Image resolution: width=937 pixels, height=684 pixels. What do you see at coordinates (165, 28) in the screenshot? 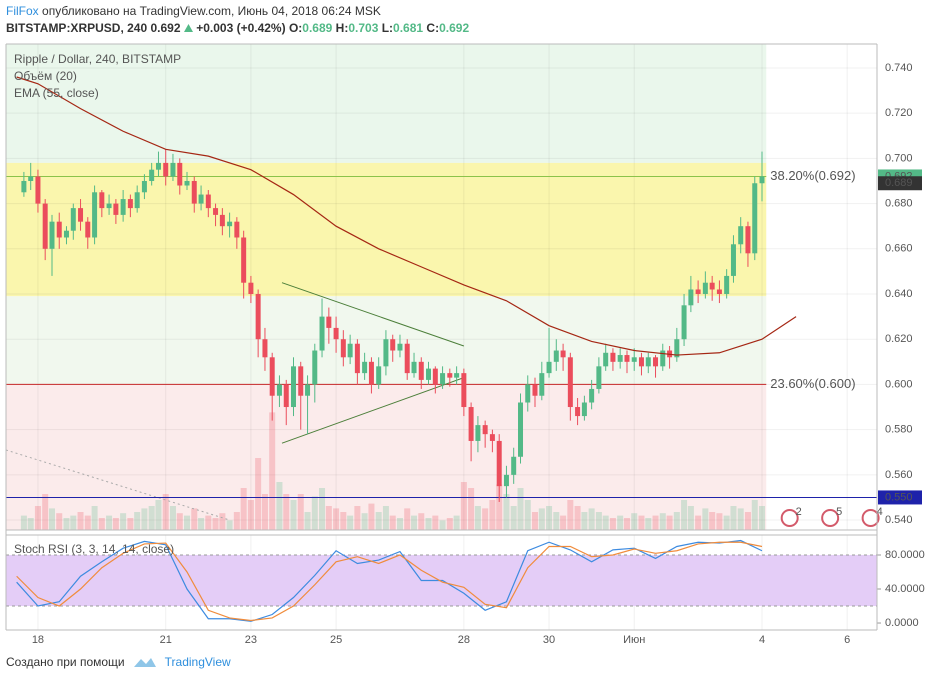
I see `price: 0.692` at bounding box center [165, 28].